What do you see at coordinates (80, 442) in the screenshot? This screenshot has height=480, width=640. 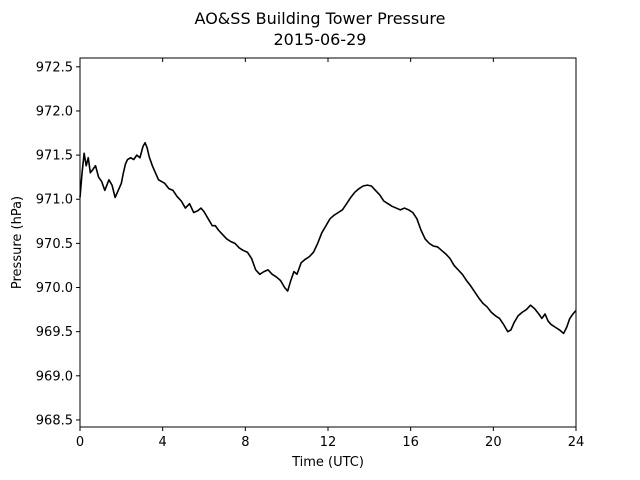 I see `x-tick-label: 0` at bounding box center [80, 442].